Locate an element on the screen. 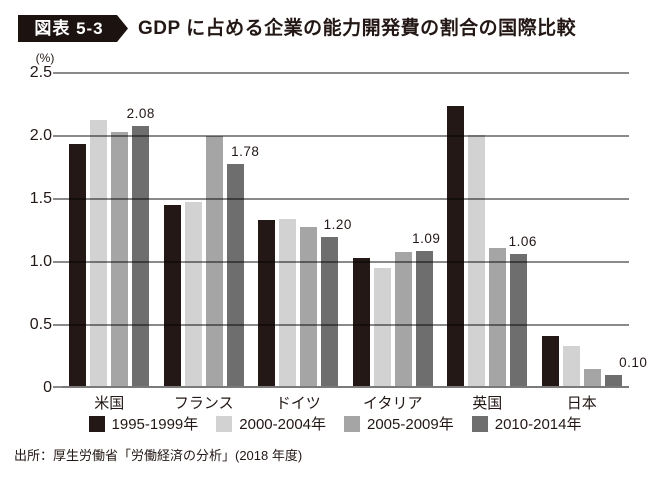 The image size is (670, 480). legend-item: 2000-2004年 is located at coordinates (271, 423).